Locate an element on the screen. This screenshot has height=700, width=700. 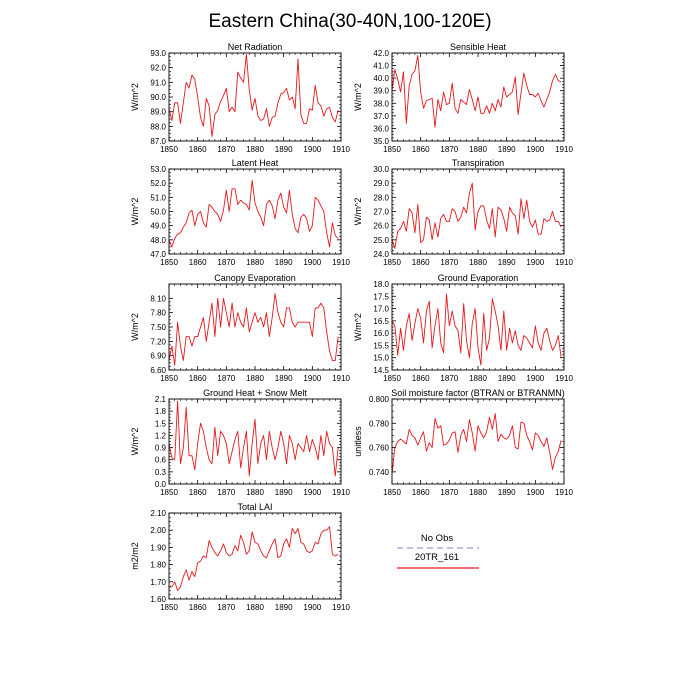
xtick-label-sensible-heat: 1880 is located at coordinates (478, 149).